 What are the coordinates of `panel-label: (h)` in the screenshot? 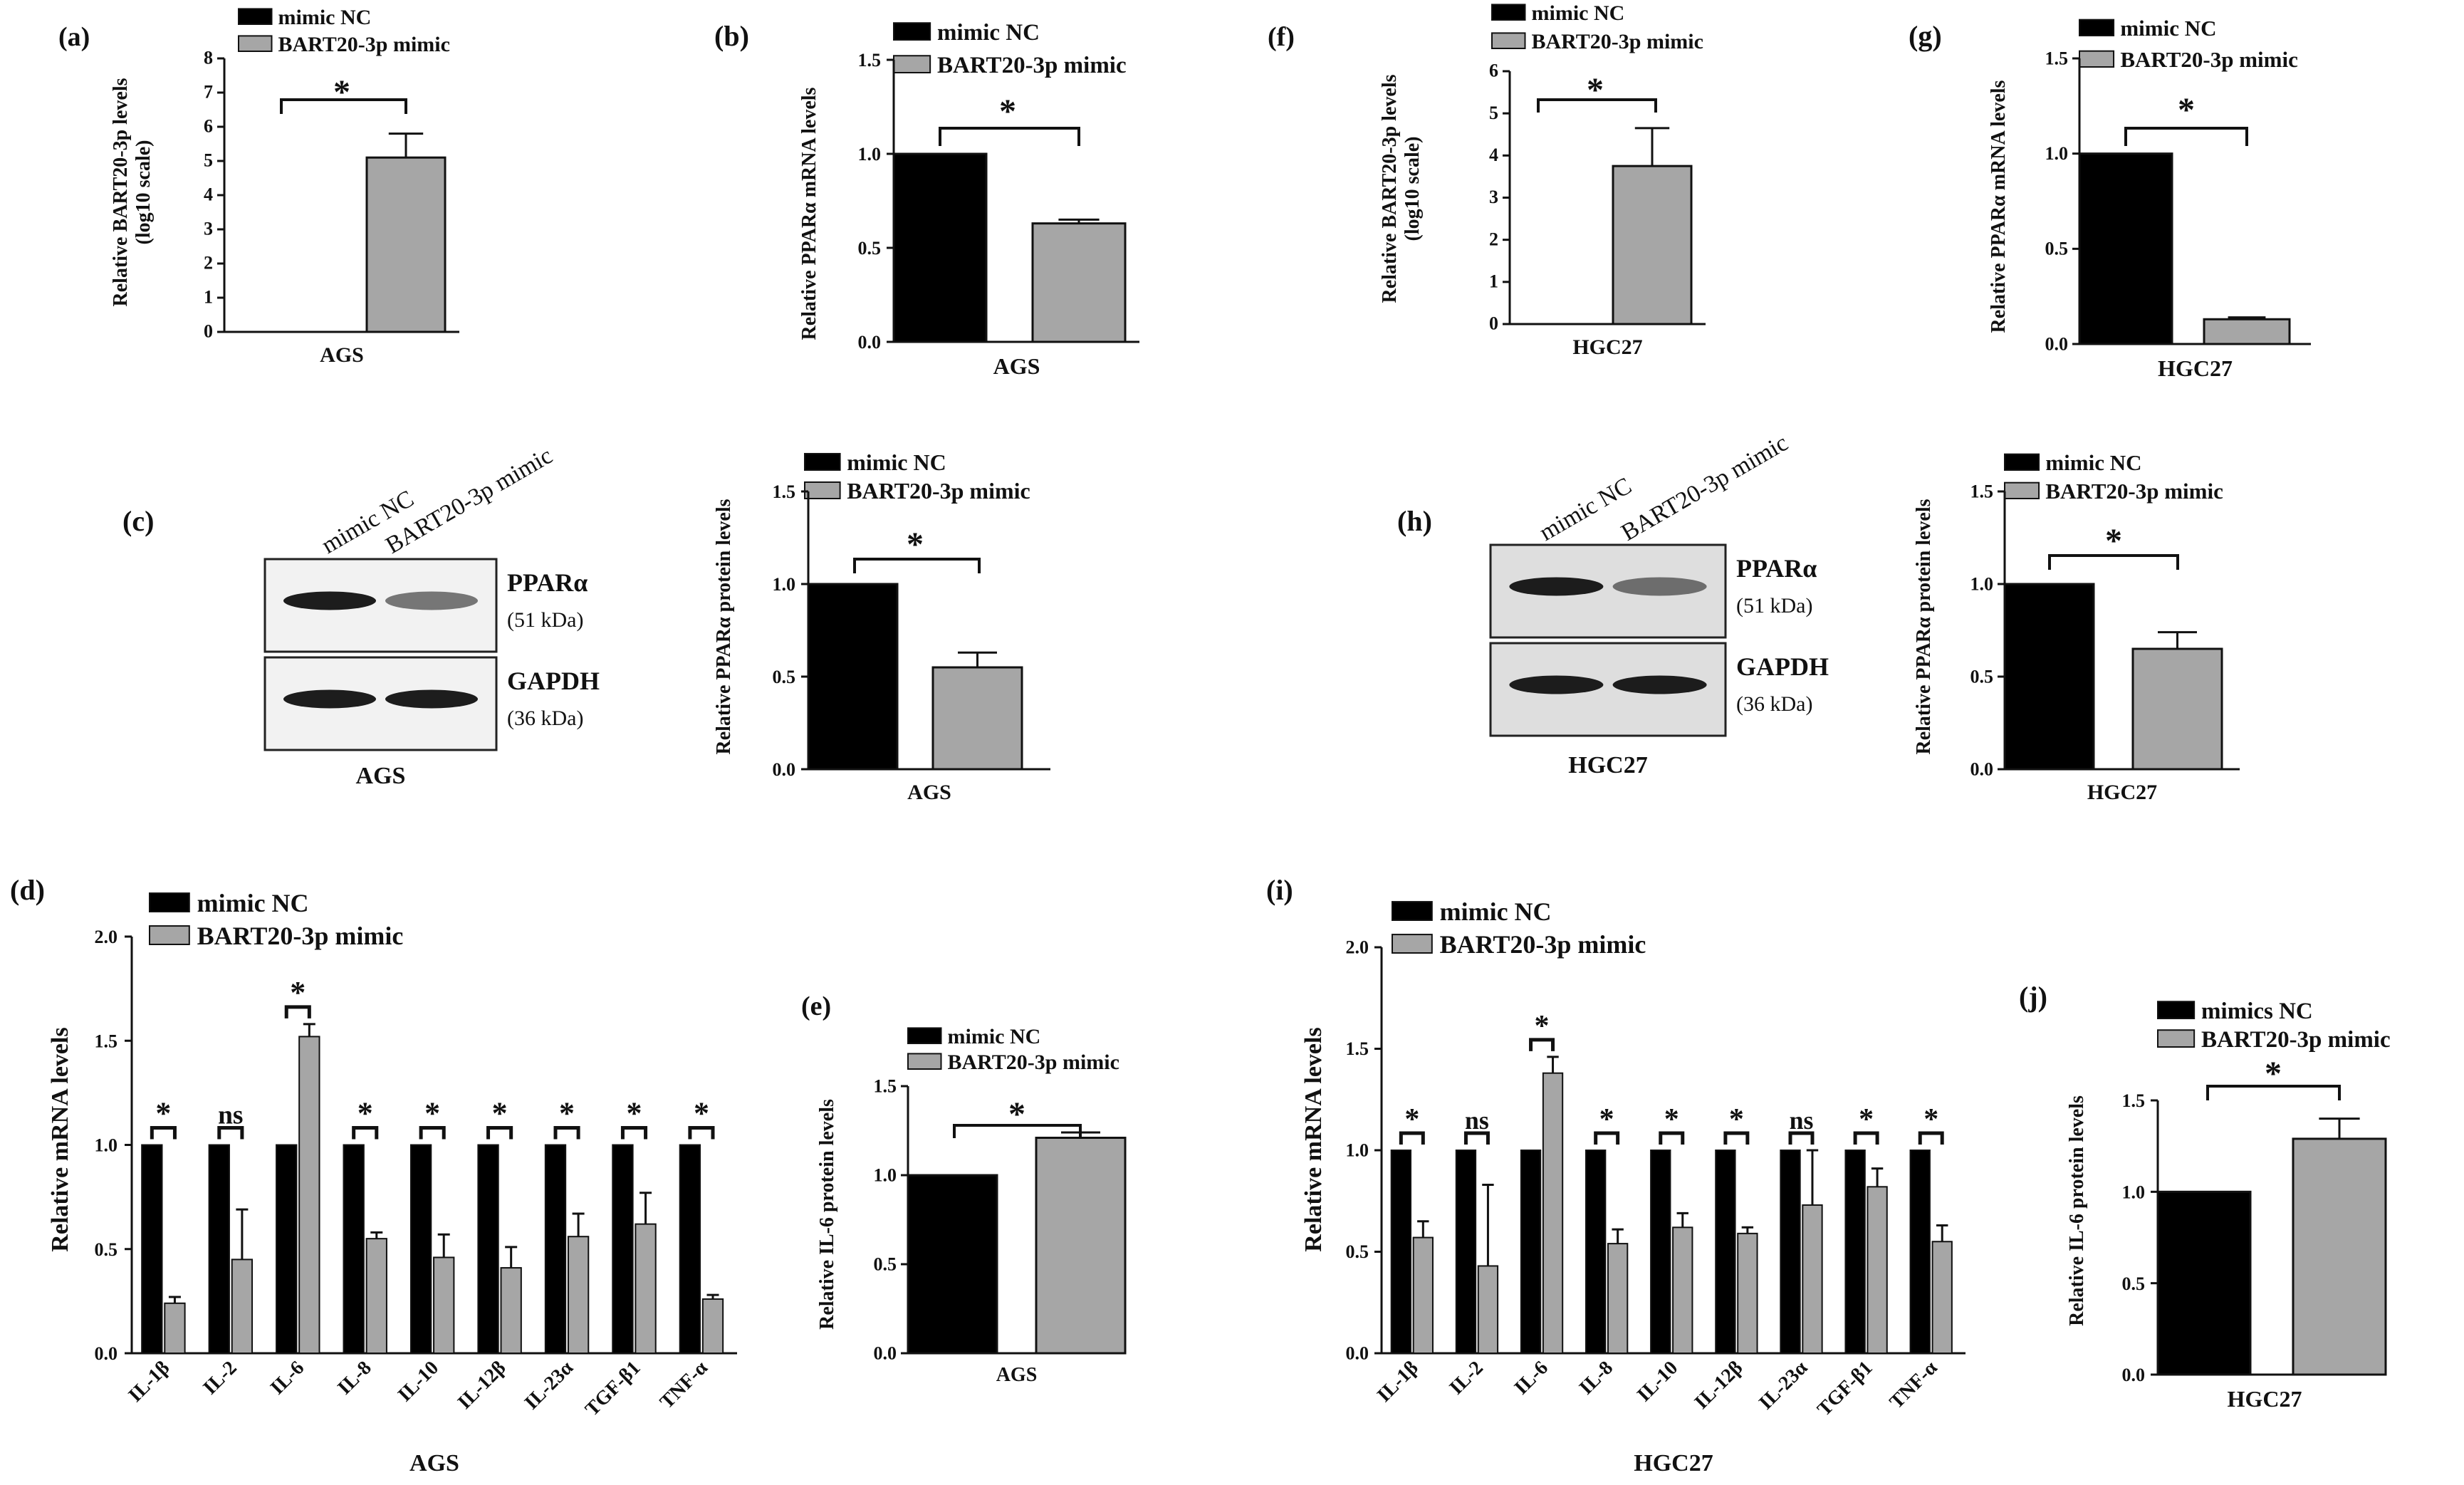 It's located at (1414, 521).